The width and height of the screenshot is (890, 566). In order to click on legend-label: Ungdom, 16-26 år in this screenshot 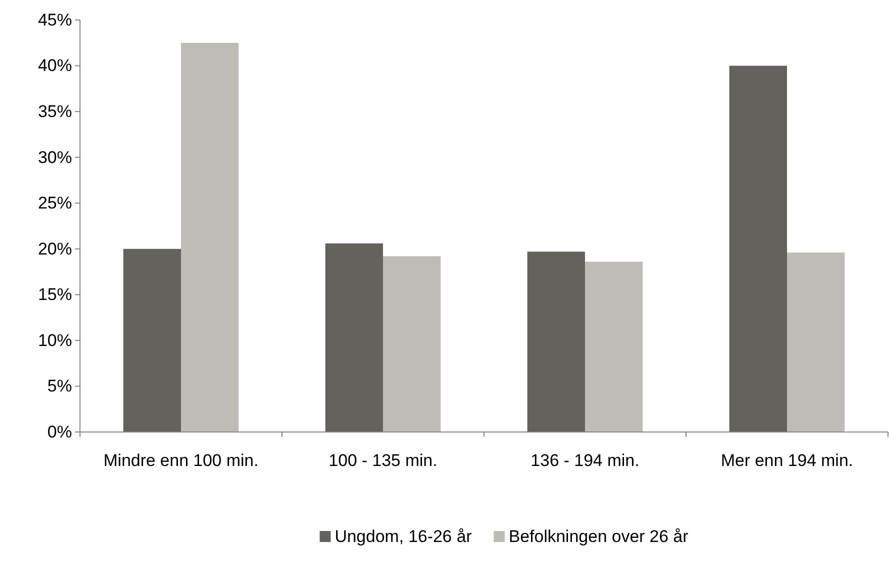, I will do `click(403, 536)`.